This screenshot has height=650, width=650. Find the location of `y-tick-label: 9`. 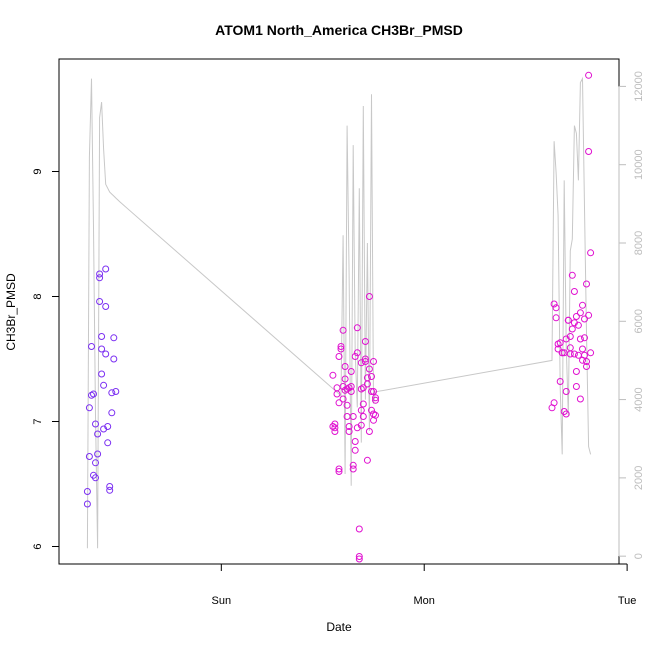

y-tick-label: 9 is located at coordinates (38, 171).